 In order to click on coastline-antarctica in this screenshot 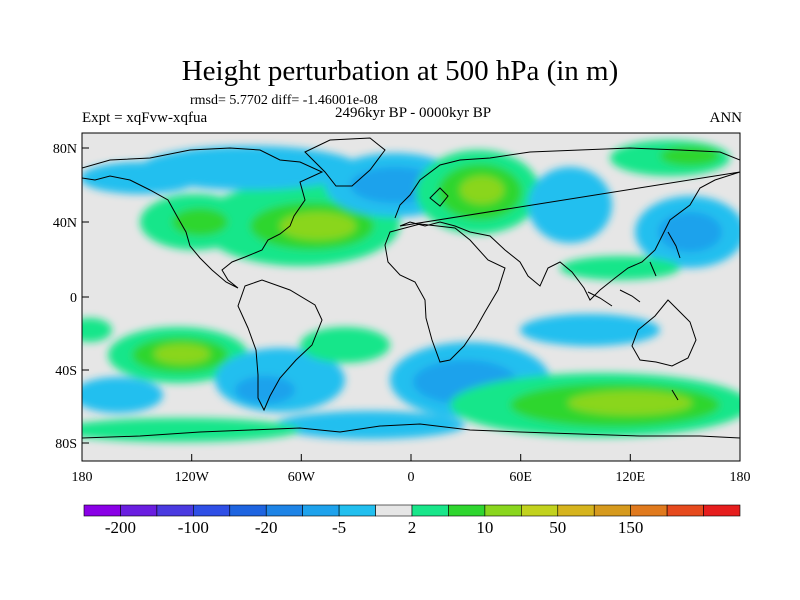, I will do `click(411, 431)`.